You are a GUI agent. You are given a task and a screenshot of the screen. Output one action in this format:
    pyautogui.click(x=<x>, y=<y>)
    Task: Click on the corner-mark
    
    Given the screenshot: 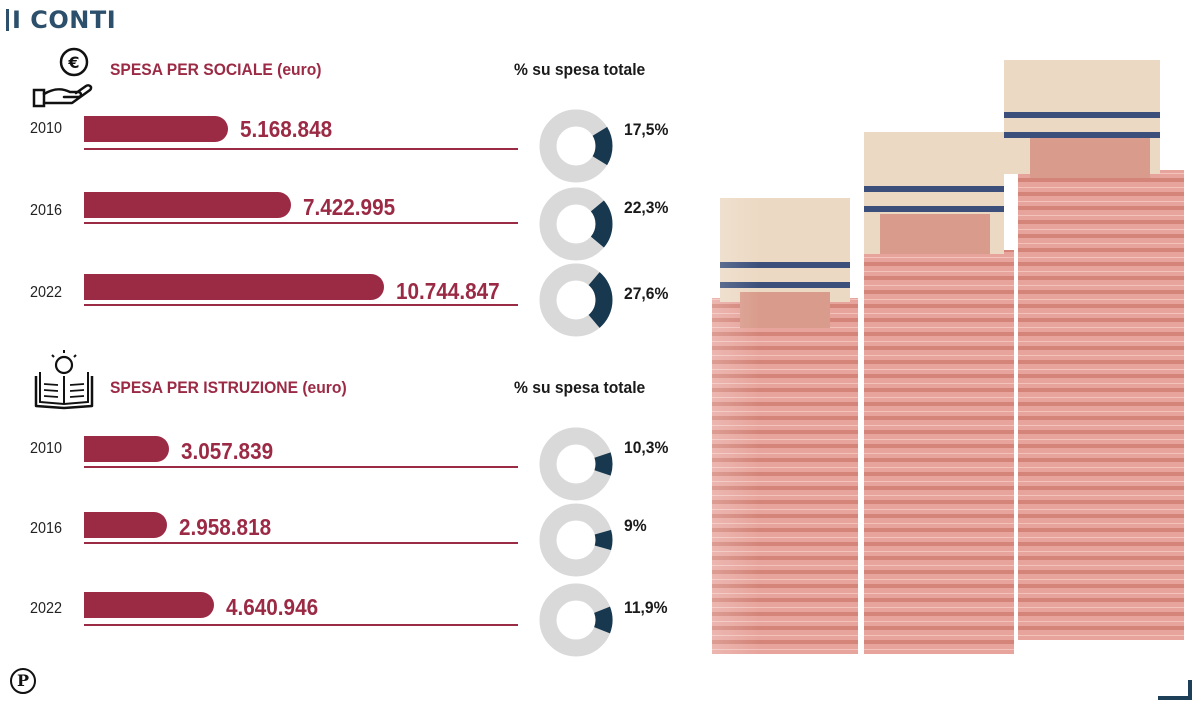 What is the action you would take?
    pyautogui.click(x=1175, y=690)
    